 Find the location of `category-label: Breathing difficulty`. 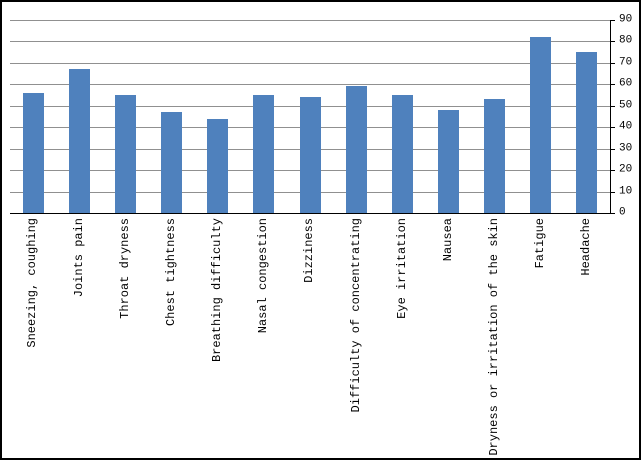

category-label: Breathing difficulty is located at coordinates (217, 290).